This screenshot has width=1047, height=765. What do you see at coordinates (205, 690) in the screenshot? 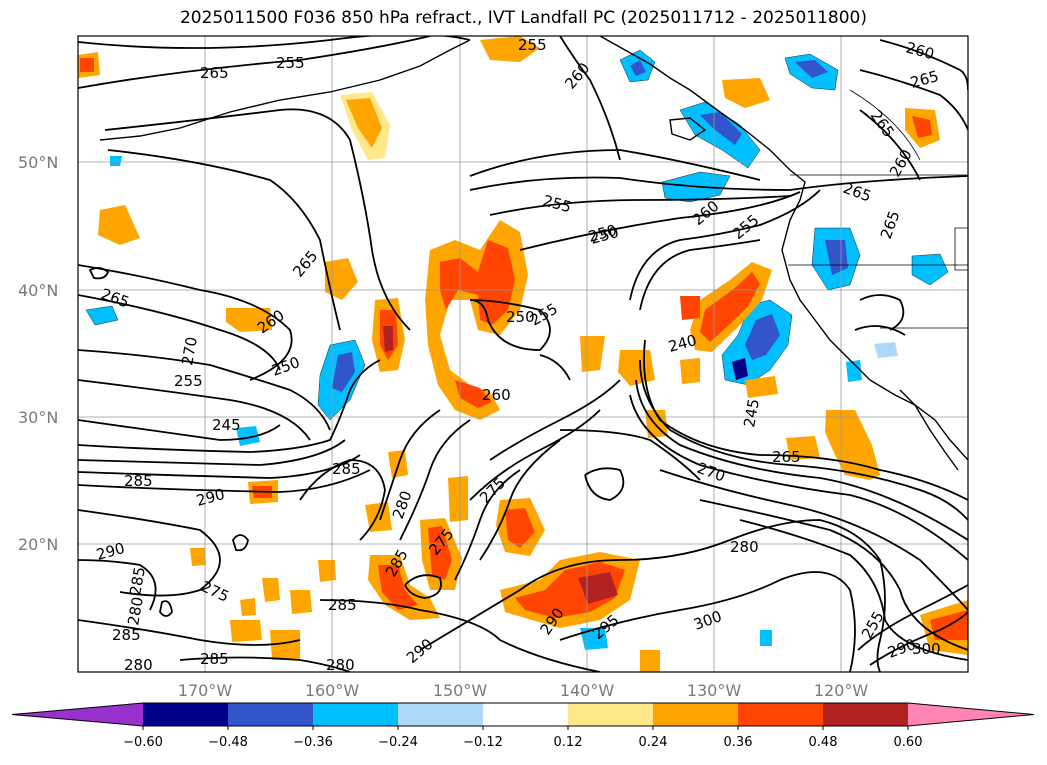
I see `lon-label: 170°W` at bounding box center [205, 690].